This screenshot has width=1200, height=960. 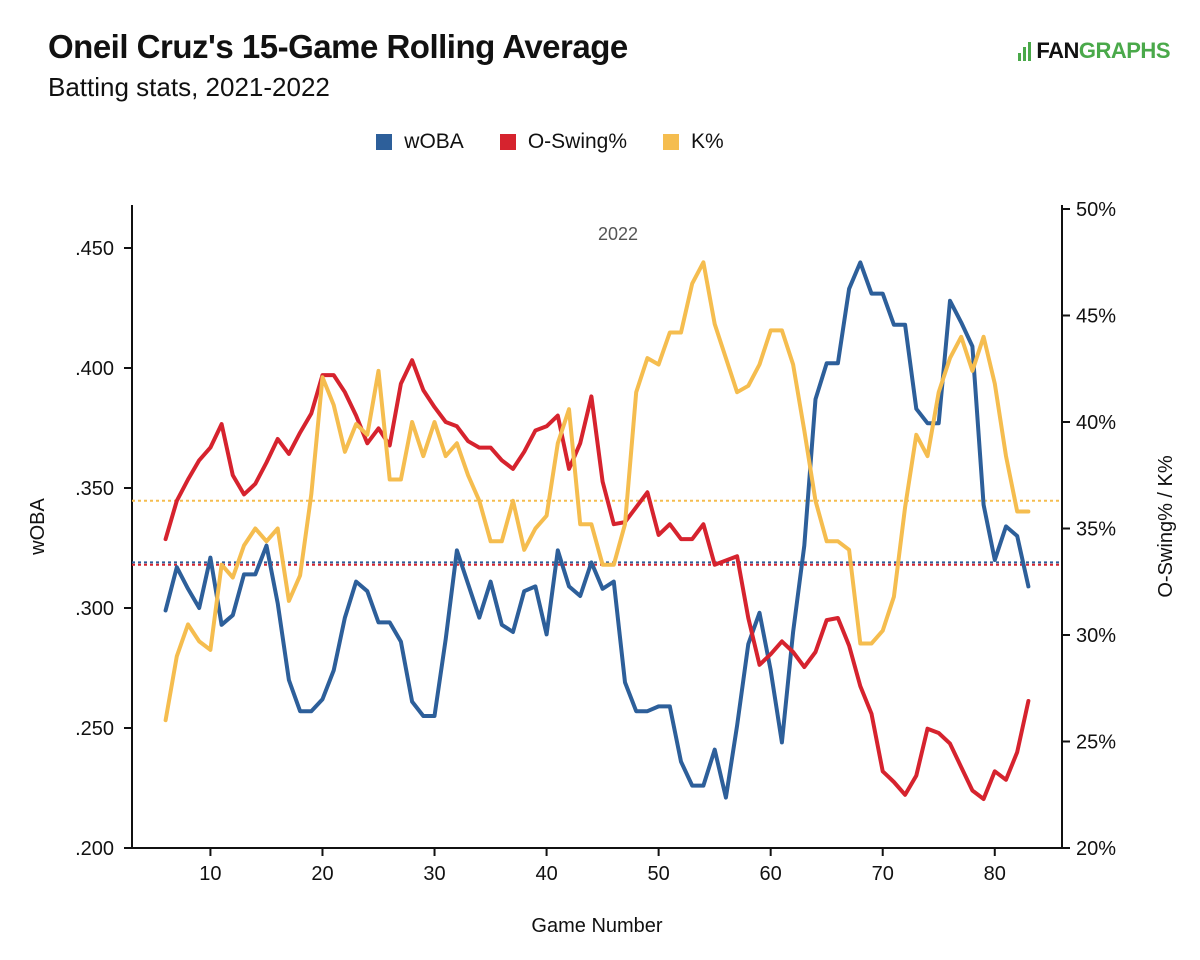 I want to click on x-tick-label: 30, so click(x=434, y=874).